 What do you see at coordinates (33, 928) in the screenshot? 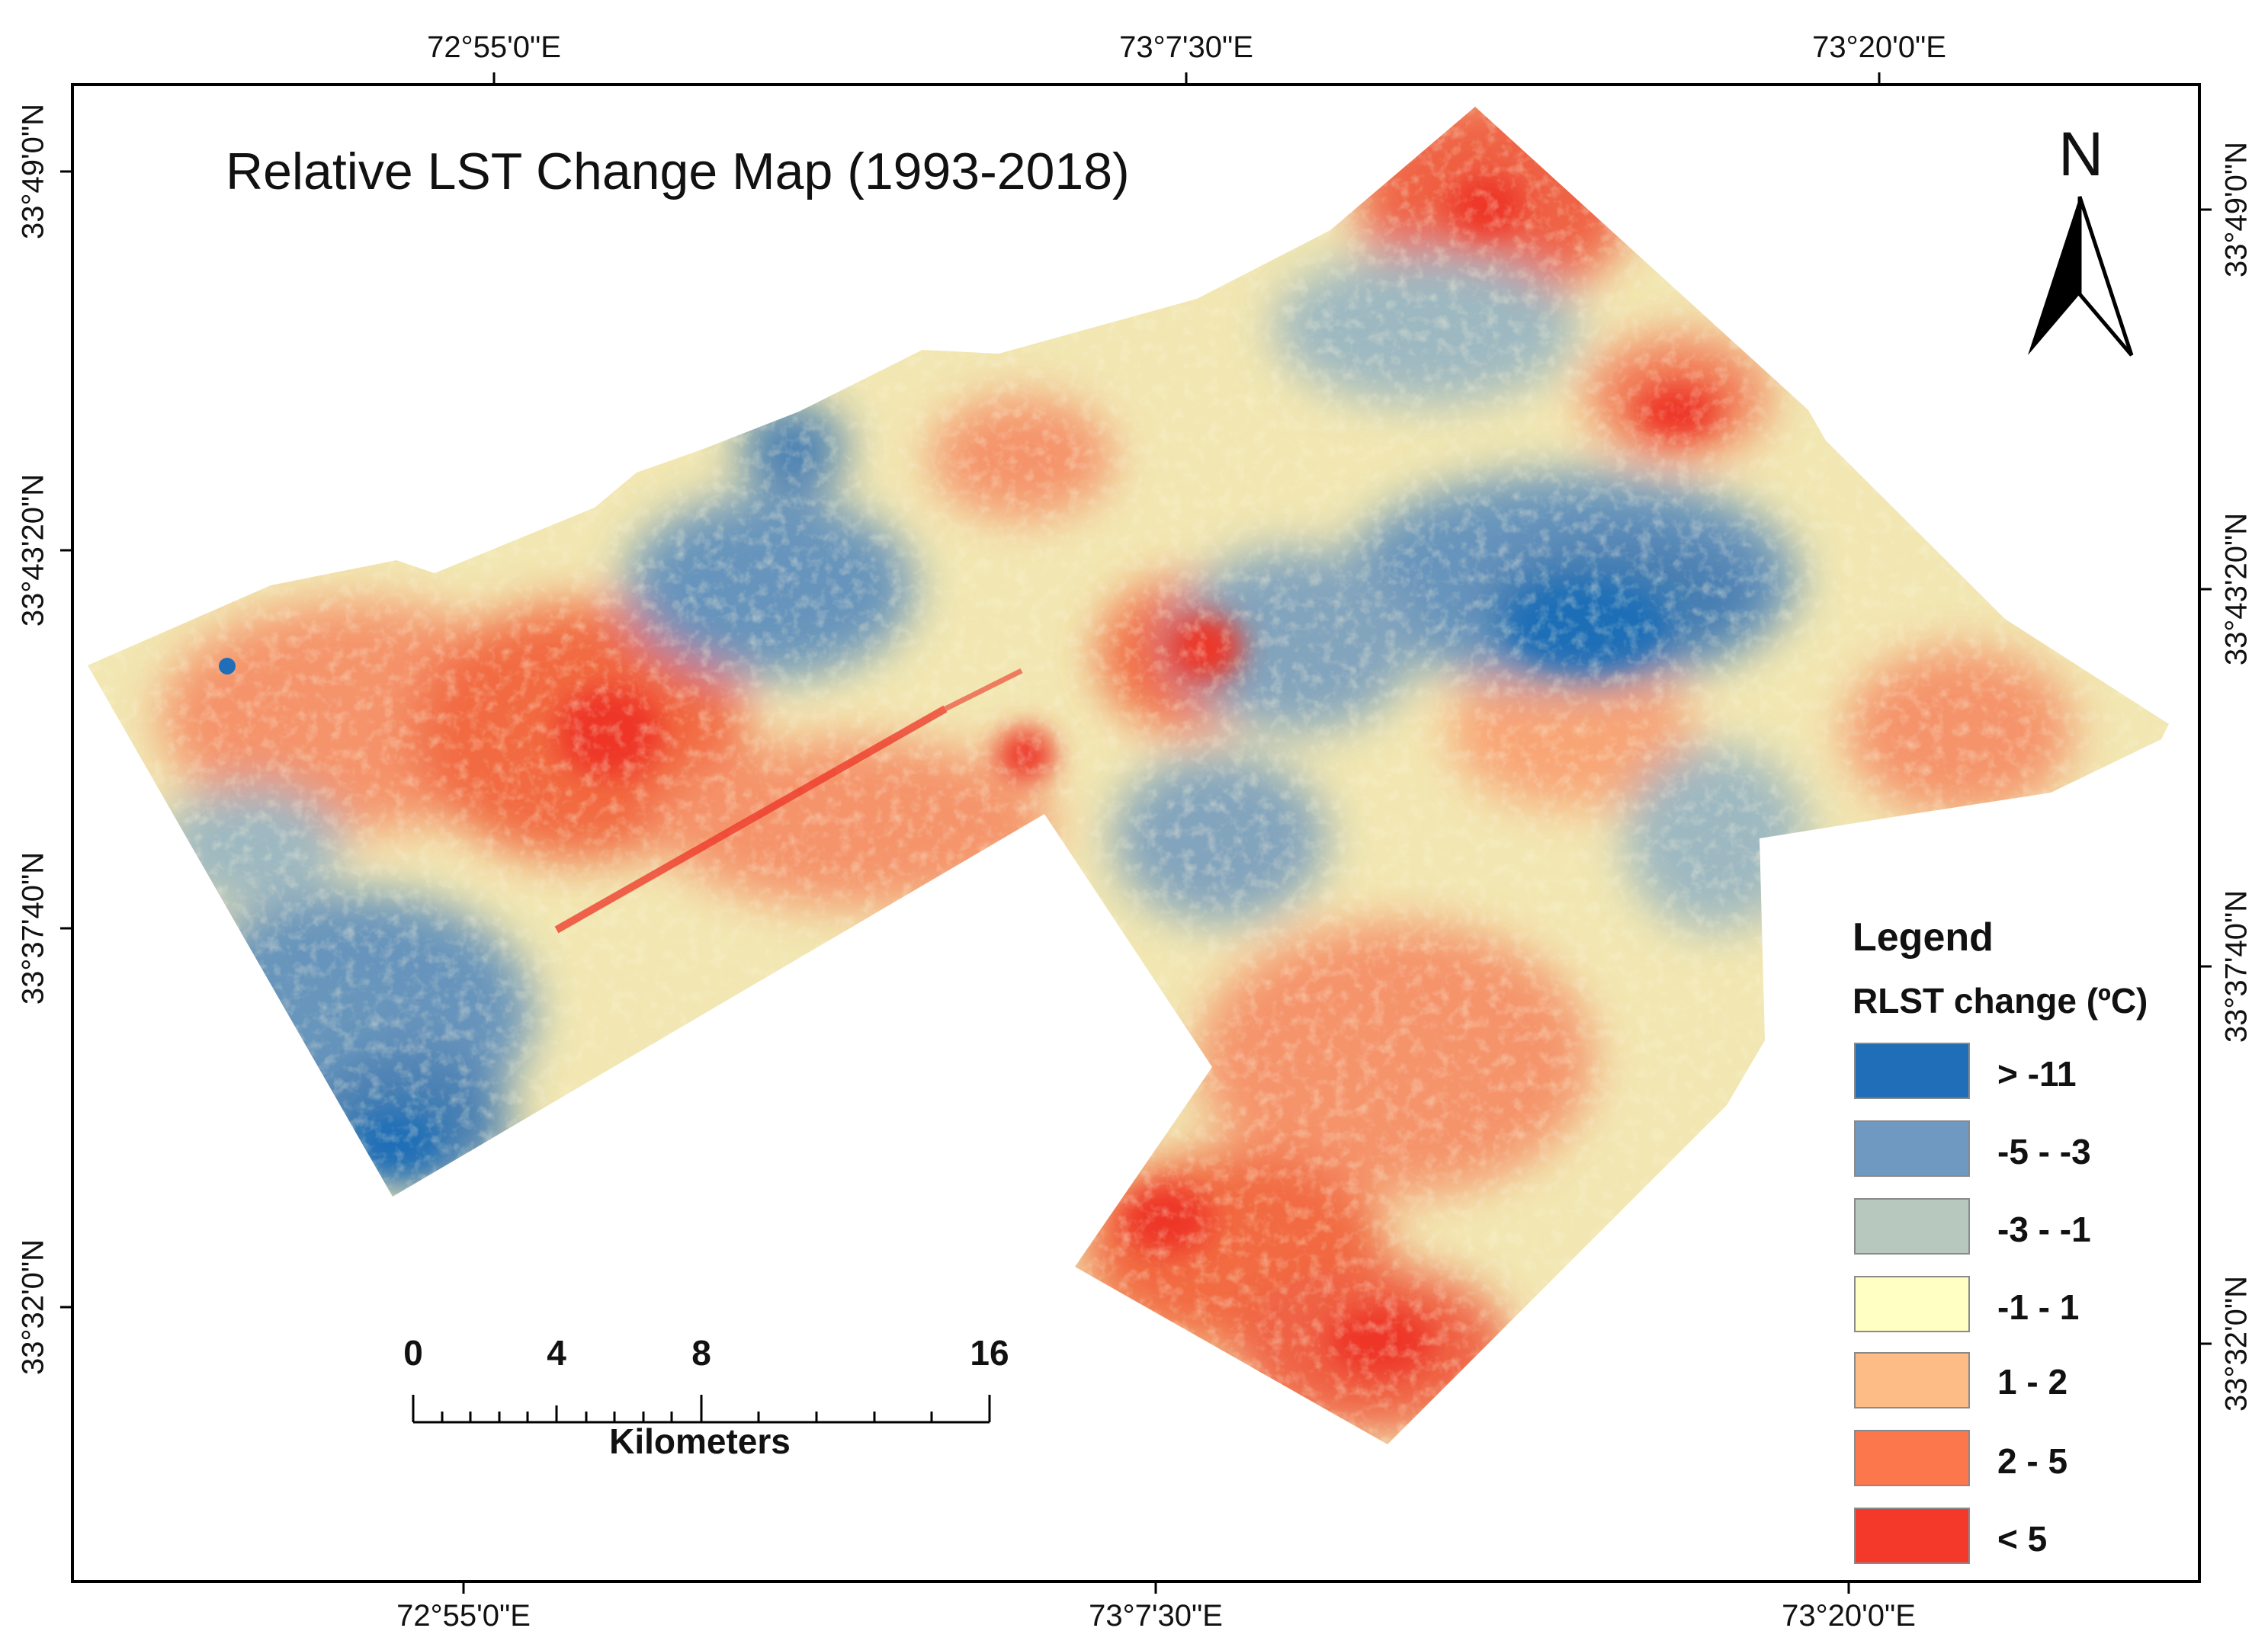
I see `lat-label-left-3: 33°37'40"N` at bounding box center [33, 928].